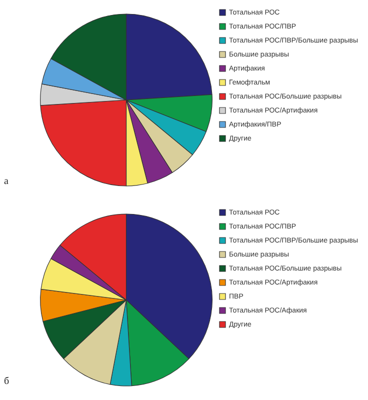 Image resolution: width=368 pixels, height=400 pixels. I want to click on text: б, so click(7, 381).